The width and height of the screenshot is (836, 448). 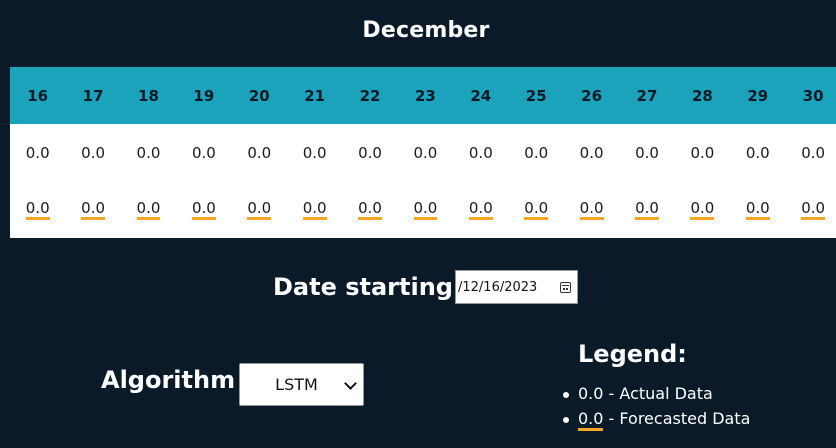 I want to click on legend-item-actual: 0.0 - Actual Data, so click(x=656, y=395).